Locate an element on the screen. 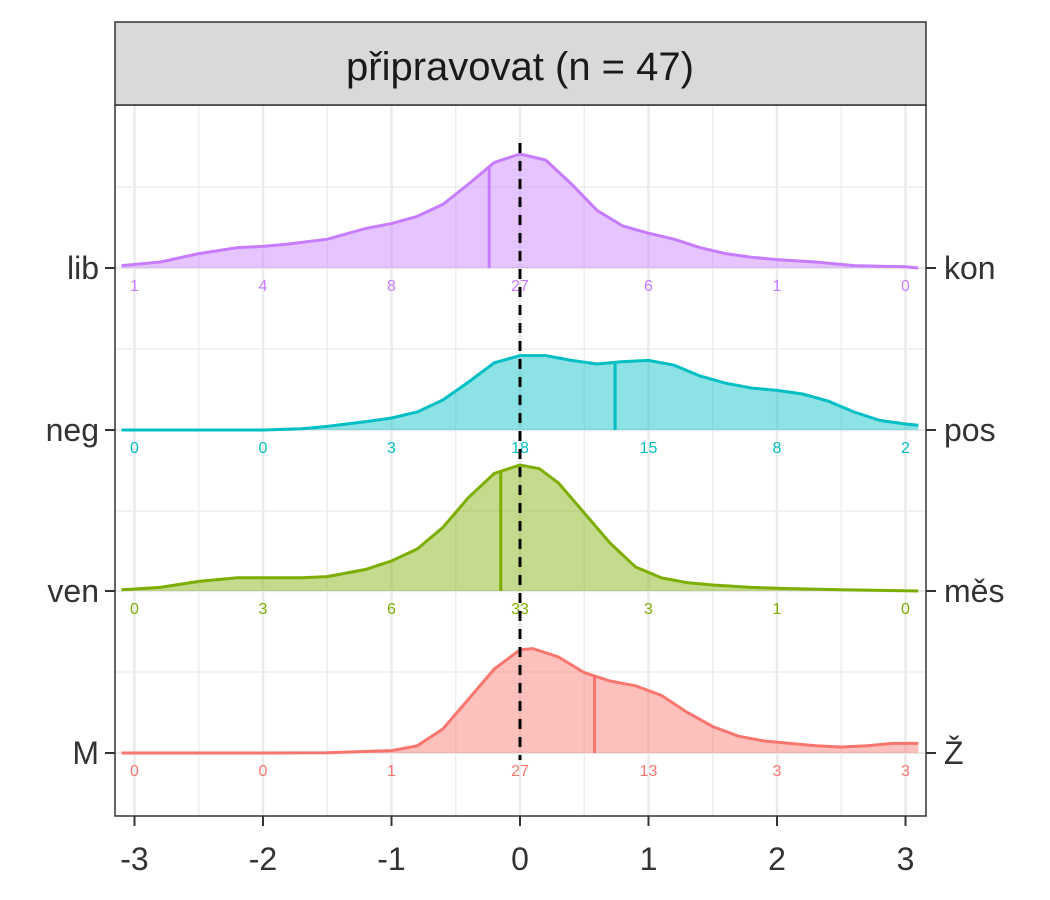  count-label: 18 is located at coordinates (520, 448).